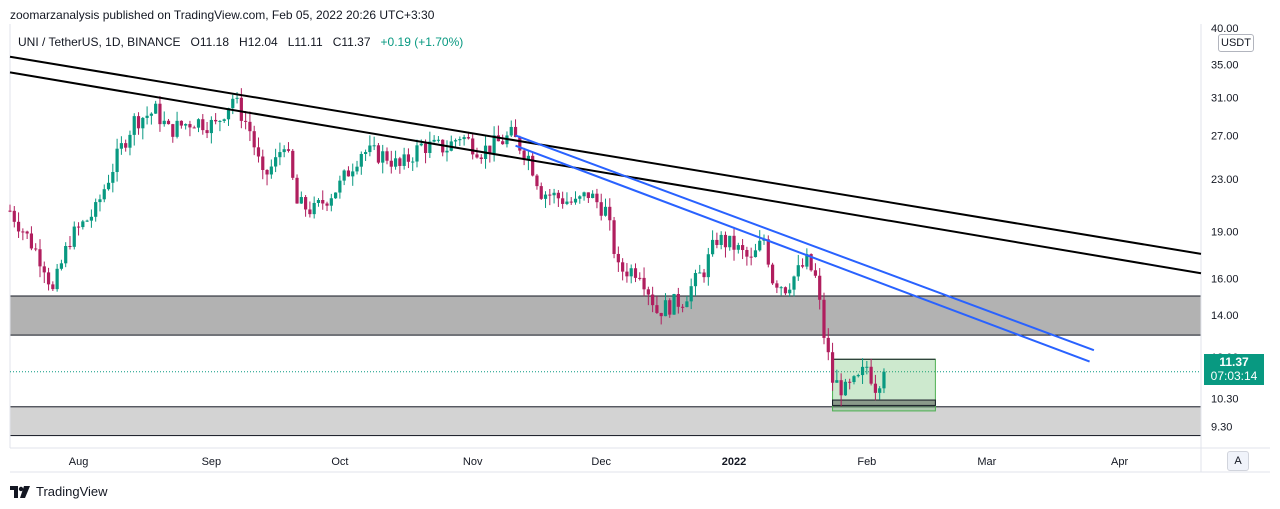  Describe the element at coordinates (1225, 400) in the screenshot. I see `price-tick-label: 10.30` at that location.